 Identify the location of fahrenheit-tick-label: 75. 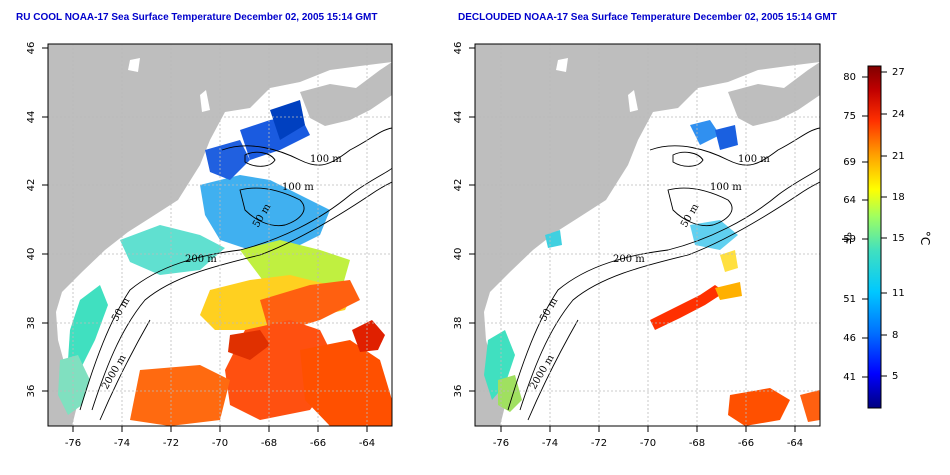
(849, 116).